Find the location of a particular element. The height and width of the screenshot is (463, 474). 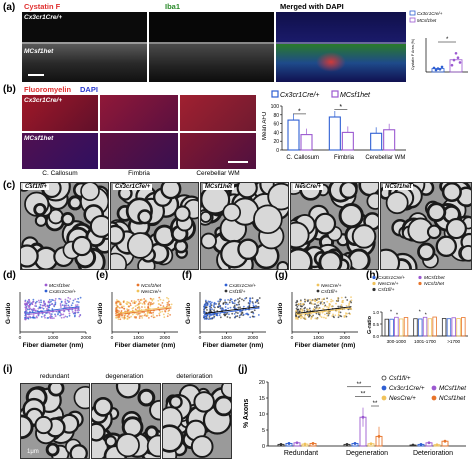

y-tick-label: 0.0 is located at coordinates (376, 336).